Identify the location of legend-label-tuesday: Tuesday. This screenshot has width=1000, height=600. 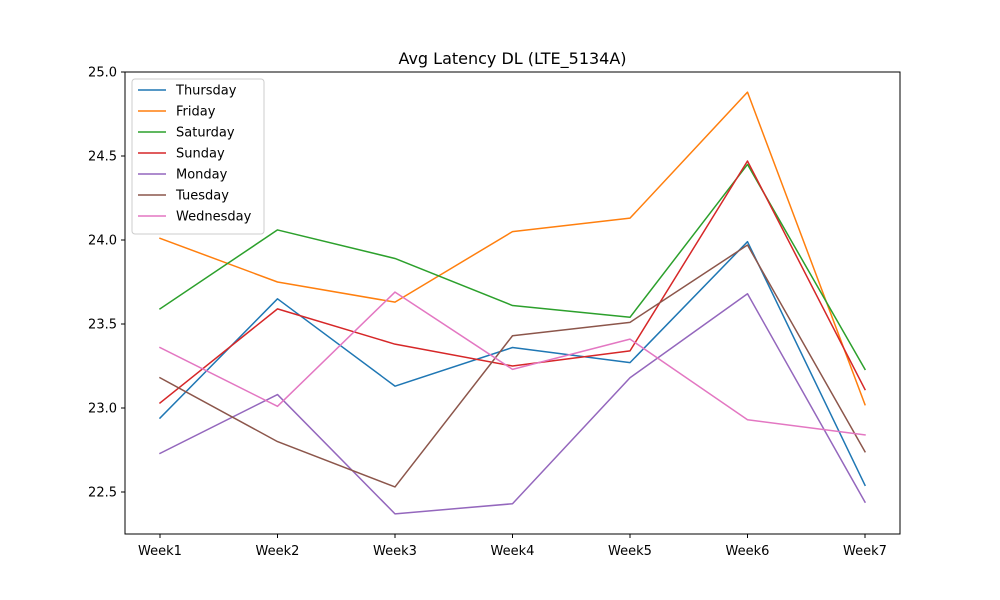
(202, 196).